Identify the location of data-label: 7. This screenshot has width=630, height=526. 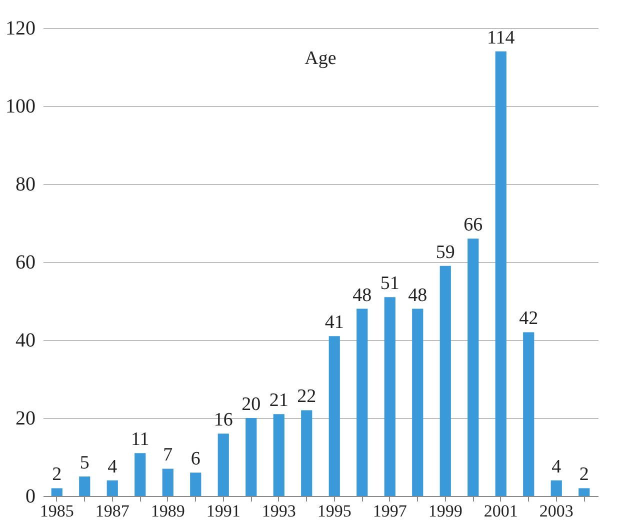
(168, 455).